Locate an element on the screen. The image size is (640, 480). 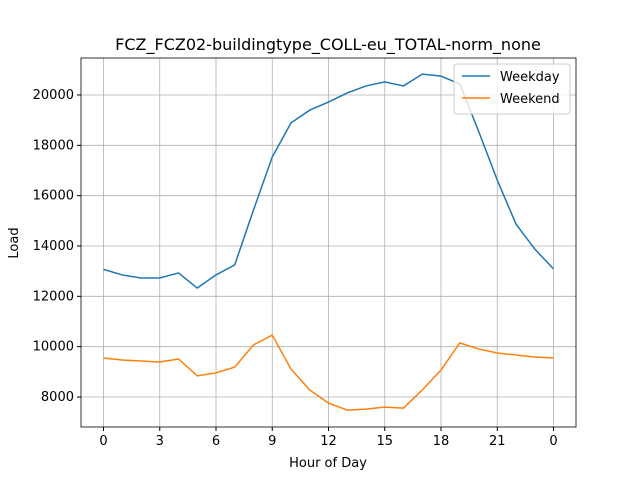
line-series is located at coordinates (328, 372).